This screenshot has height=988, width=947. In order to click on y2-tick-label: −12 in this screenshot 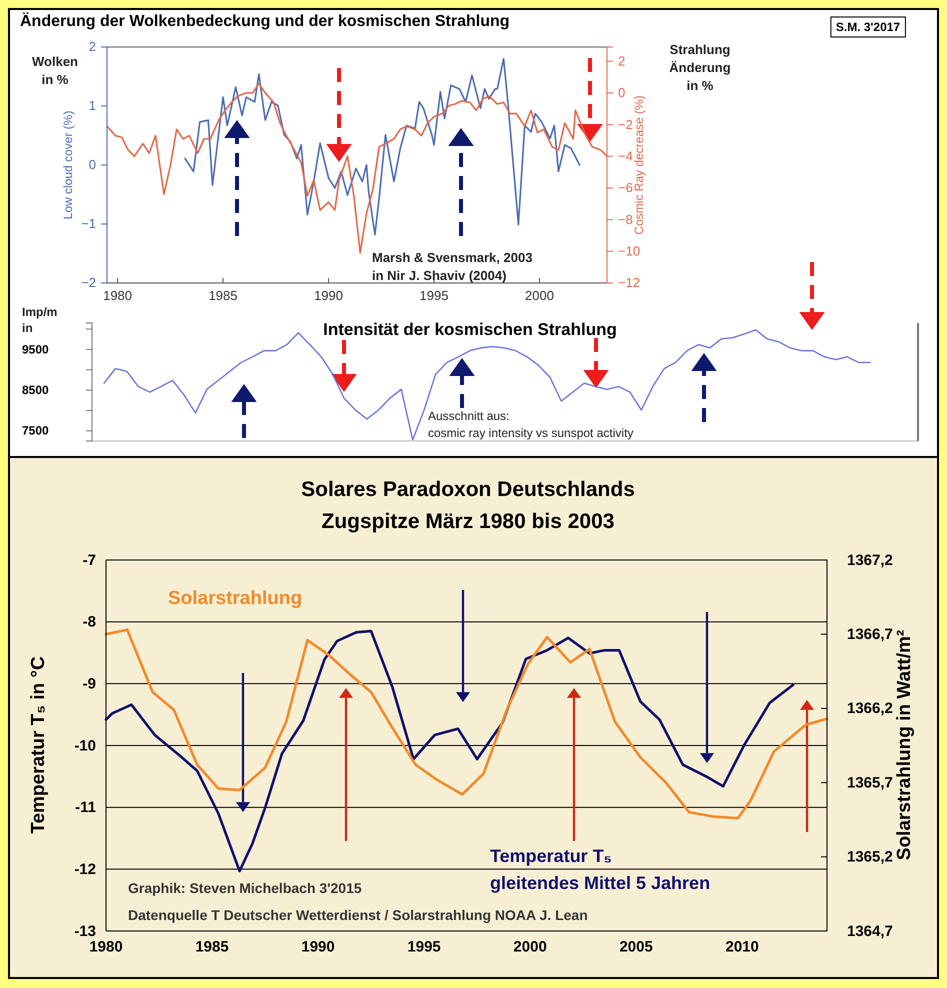, I will do `click(629, 282)`.